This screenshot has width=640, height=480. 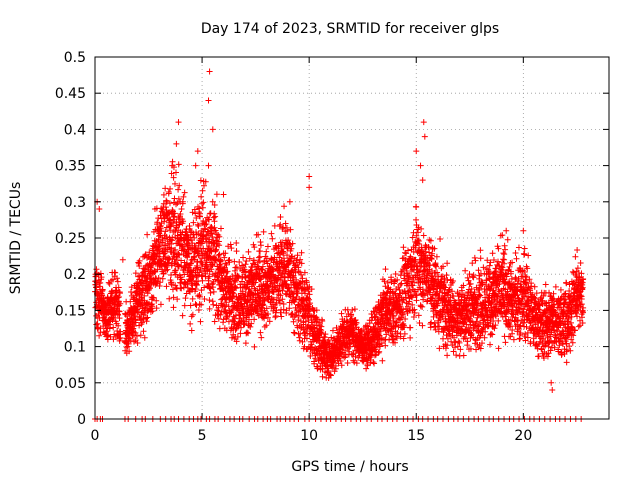 I want to click on x-tick-label: 0, so click(x=95, y=436).